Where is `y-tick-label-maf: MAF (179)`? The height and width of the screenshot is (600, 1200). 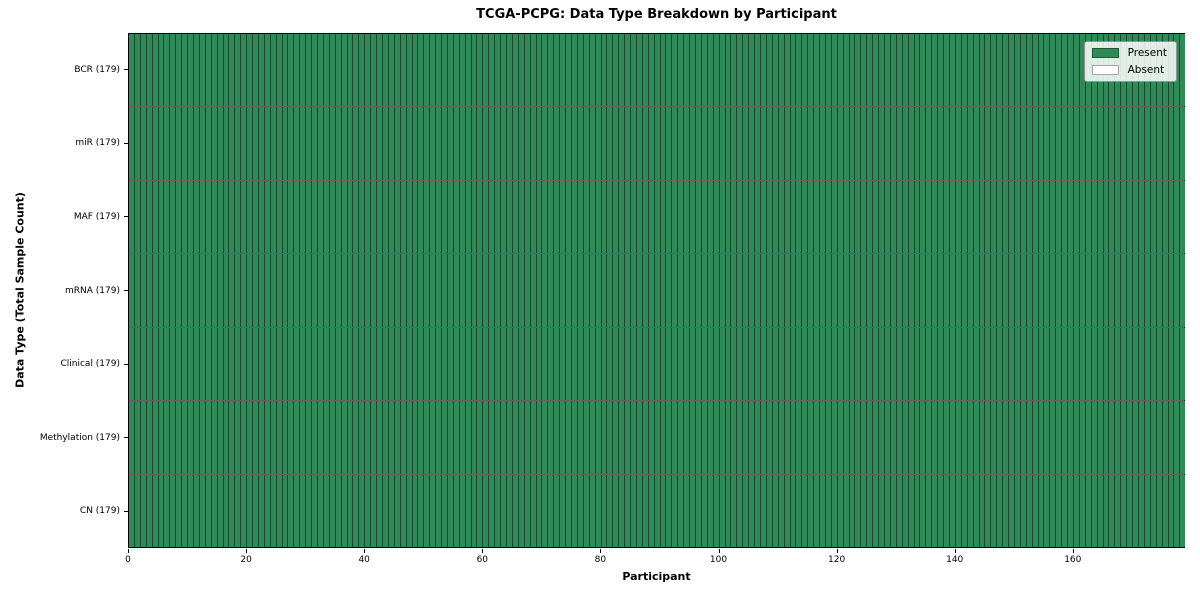
y-tick-label-maf: MAF (179) is located at coordinates (96, 216).